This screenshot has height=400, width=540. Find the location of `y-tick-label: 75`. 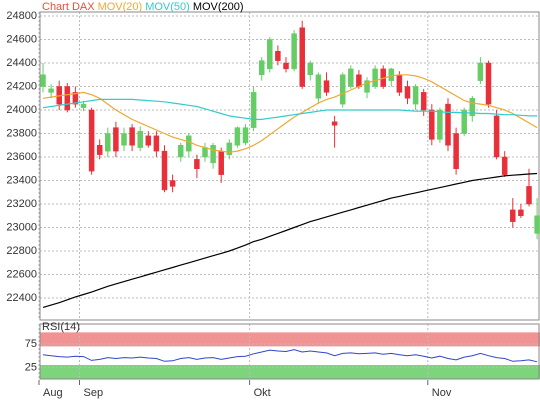

y-tick-label: 75 is located at coordinates (31, 344).